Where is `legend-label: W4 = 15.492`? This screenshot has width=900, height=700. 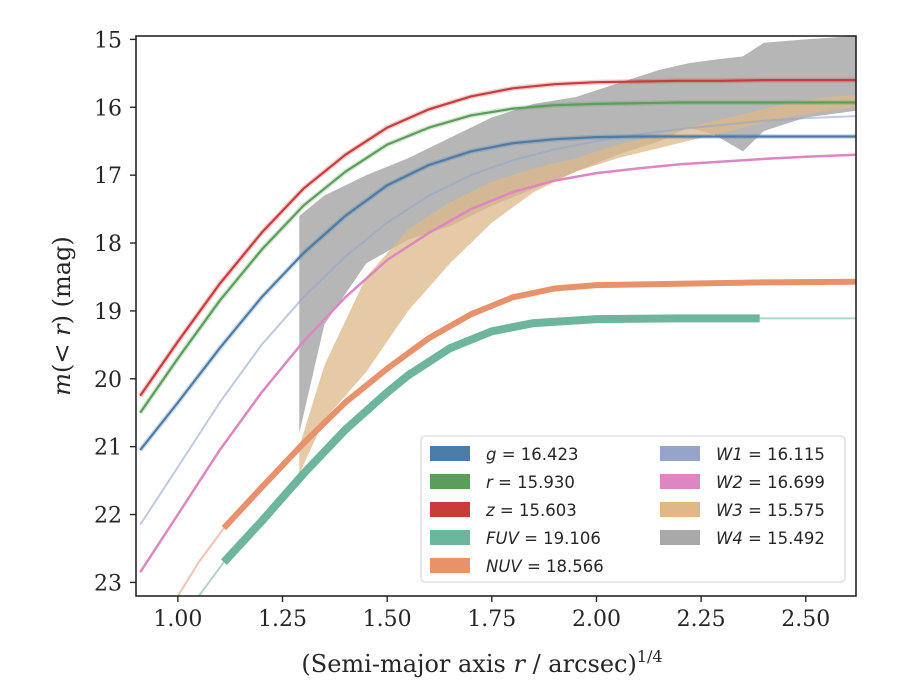 legend-label: W4 = 15.492 is located at coordinates (770, 538).